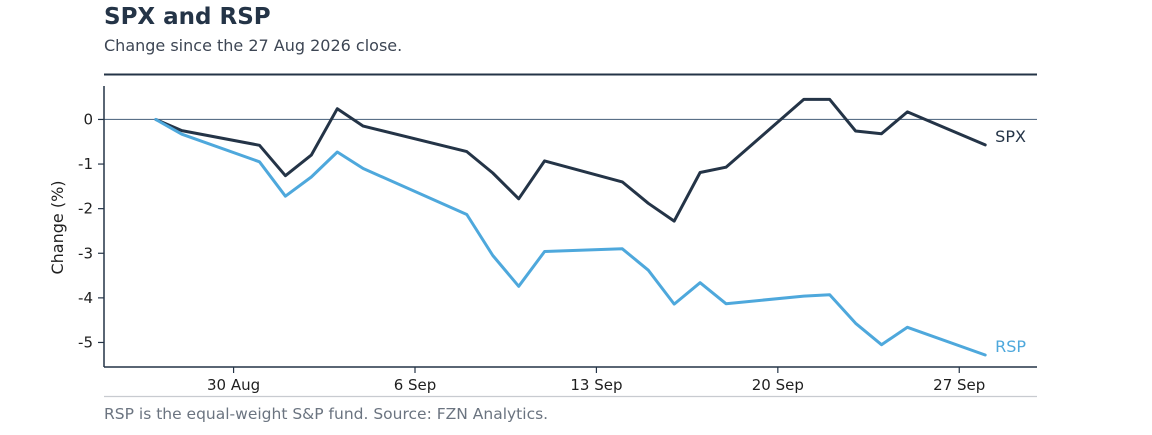 This screenshot has width=1152, height=435. I want to click on chart-title: SPX and RSP, so click(187, 17).